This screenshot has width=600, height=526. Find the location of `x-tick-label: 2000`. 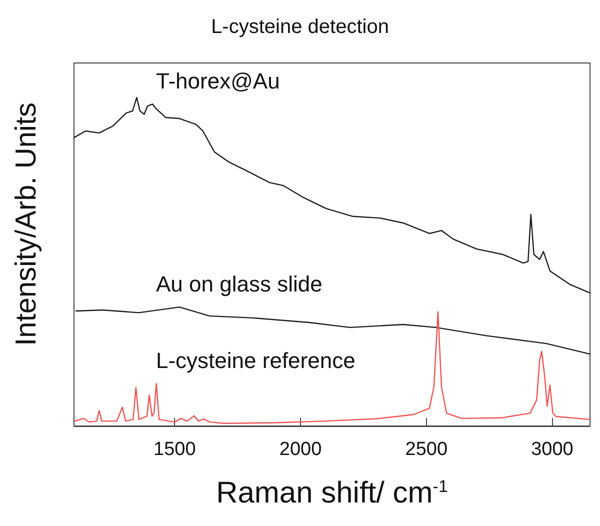

x-tick-label: 2000 is located at coordinates (300, 449).